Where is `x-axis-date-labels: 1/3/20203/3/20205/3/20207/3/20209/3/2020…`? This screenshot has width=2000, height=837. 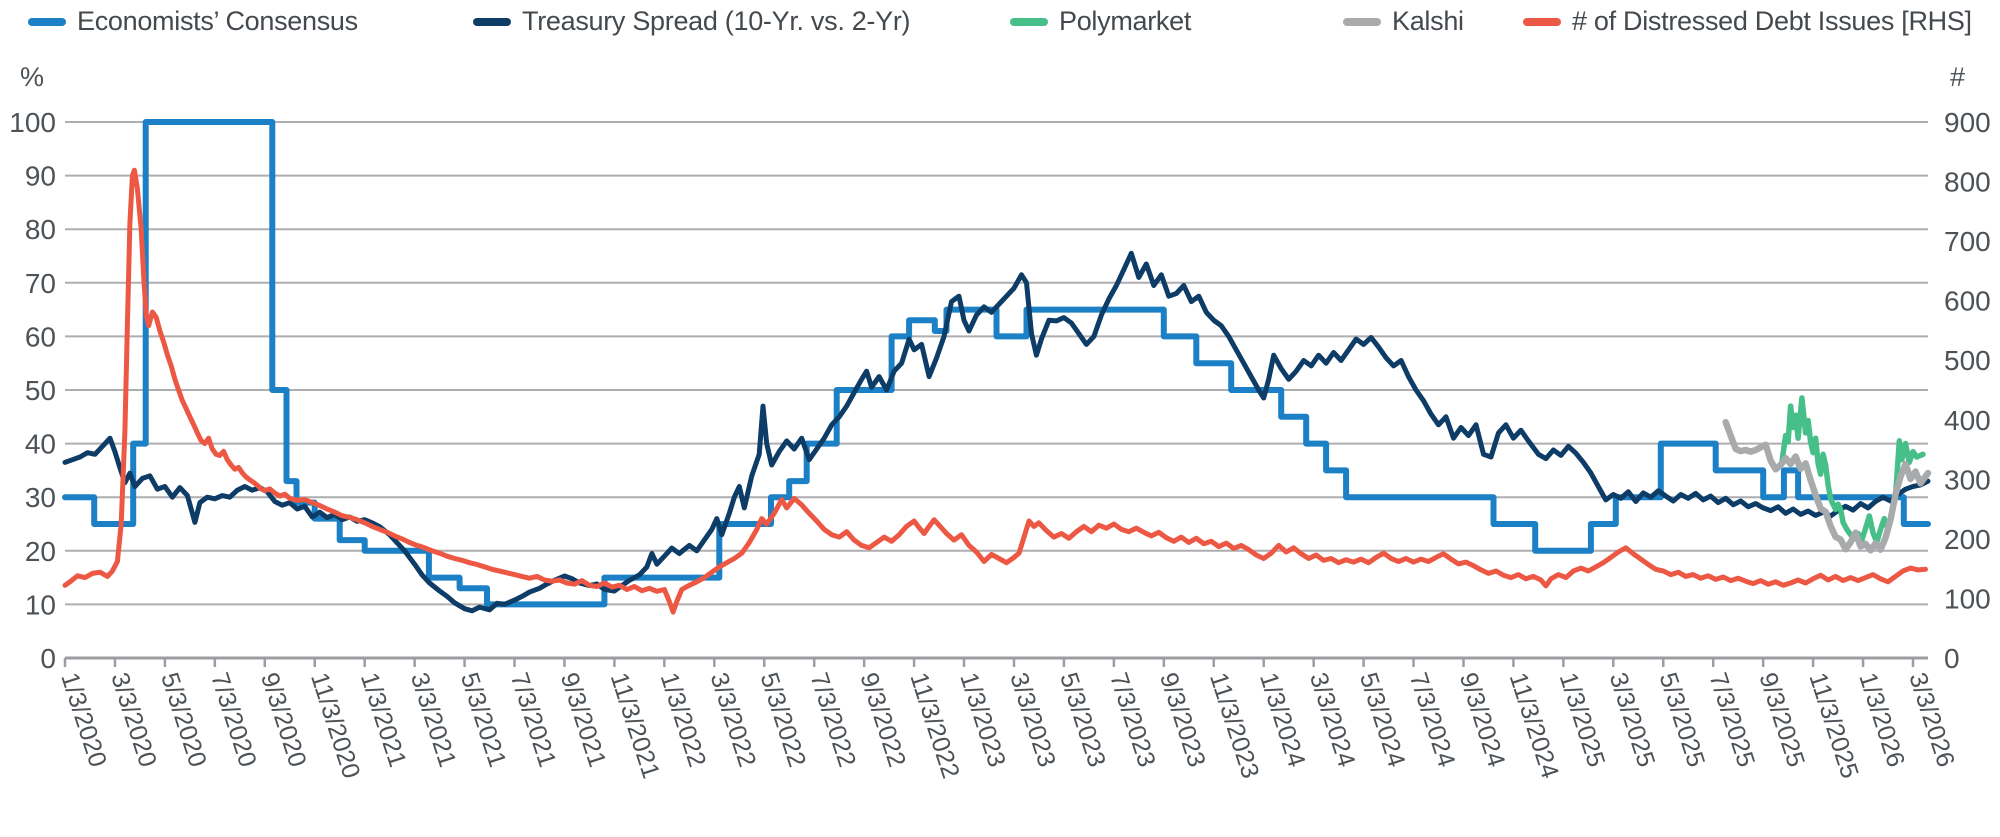
x-axis-date-labels: 1/3/20203/3/20205/3/20207/3/20209/3/2020… is located at coordinates (1007, 725).